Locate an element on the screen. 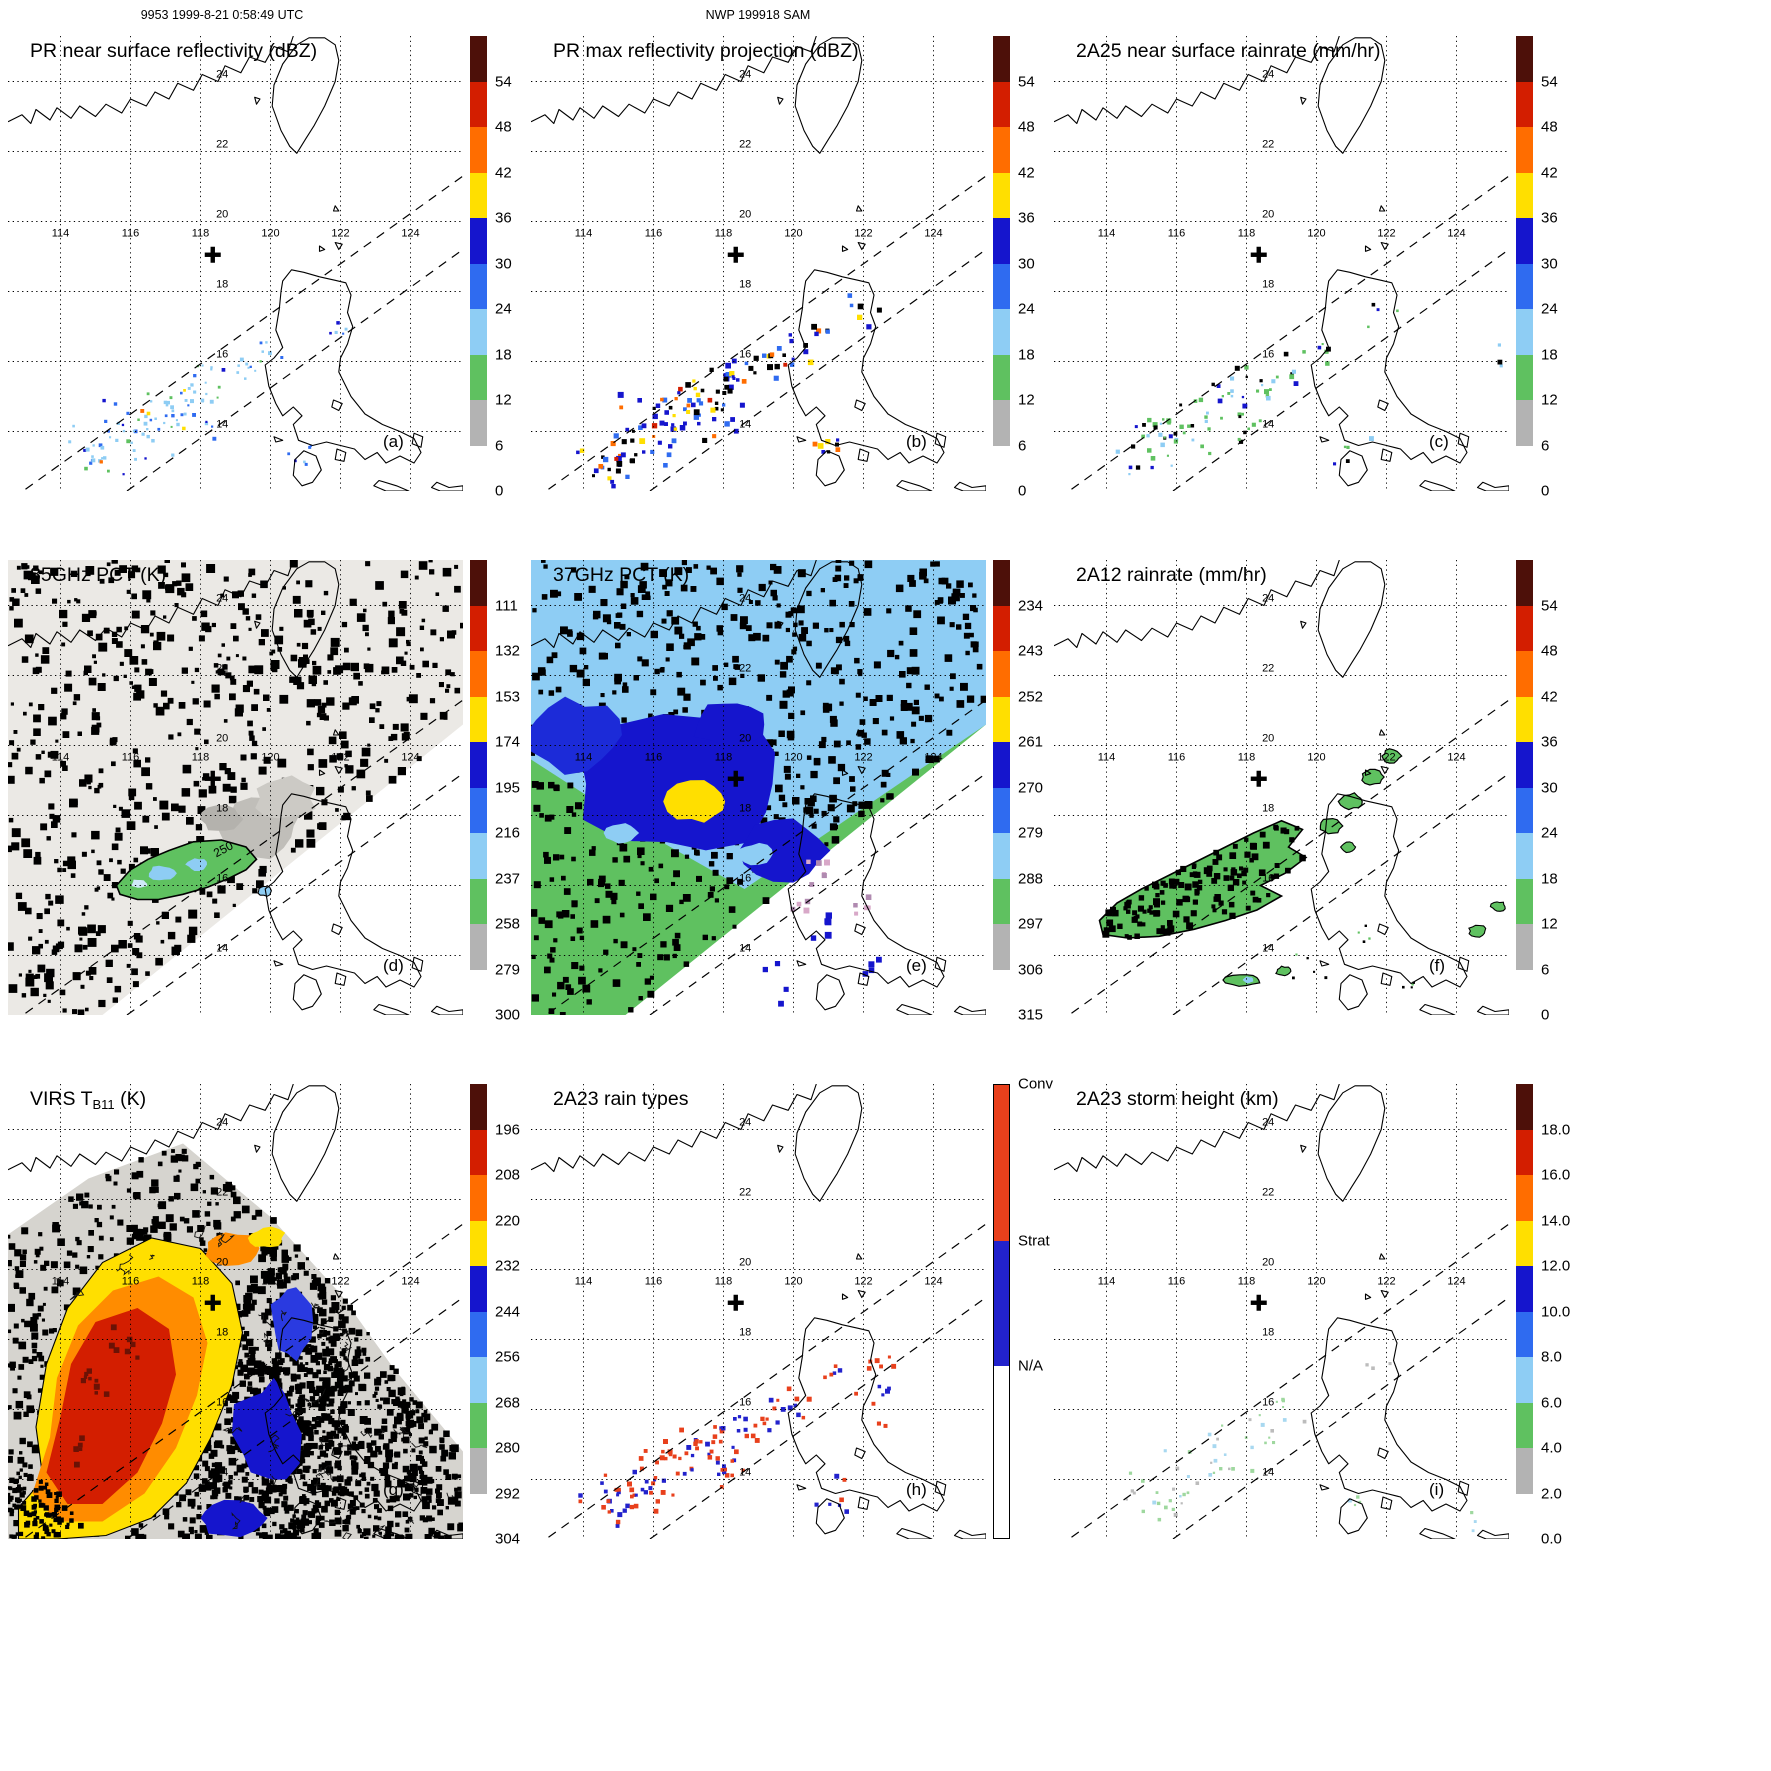  panel-letter: (b) is located at coordinates (916, 441).